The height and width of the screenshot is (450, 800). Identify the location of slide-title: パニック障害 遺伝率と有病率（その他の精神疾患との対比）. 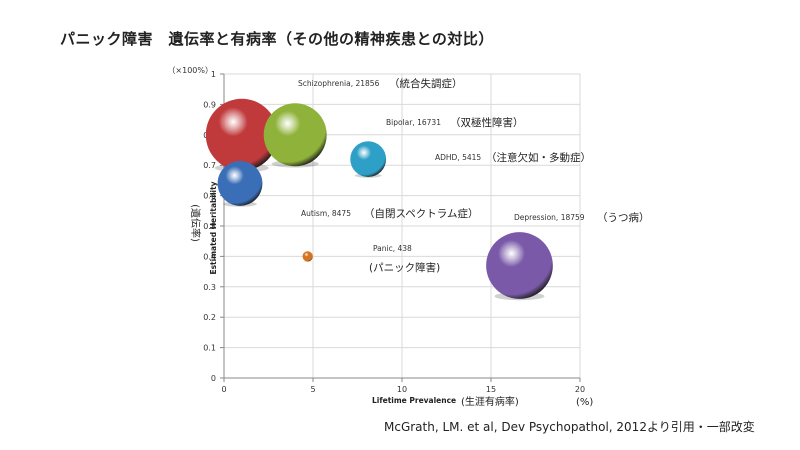
(277, 39).